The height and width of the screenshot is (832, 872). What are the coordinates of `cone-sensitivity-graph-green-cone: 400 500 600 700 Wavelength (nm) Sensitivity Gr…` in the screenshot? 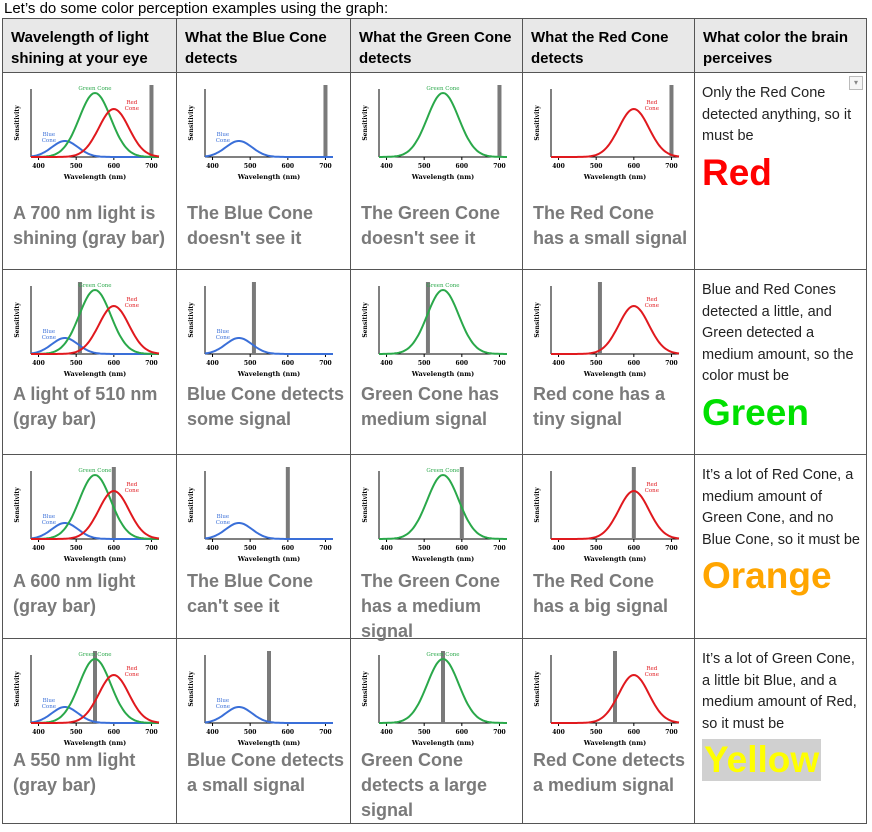 It's located at (434, 133).